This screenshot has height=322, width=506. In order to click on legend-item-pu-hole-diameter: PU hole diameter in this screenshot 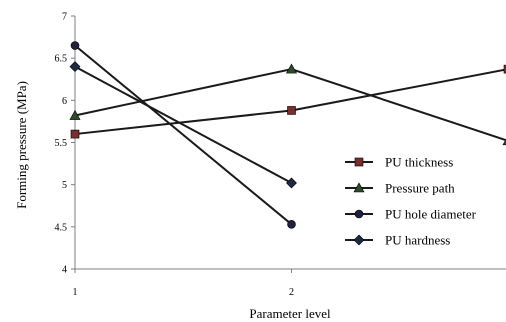, I will do `click(411, 214)`.